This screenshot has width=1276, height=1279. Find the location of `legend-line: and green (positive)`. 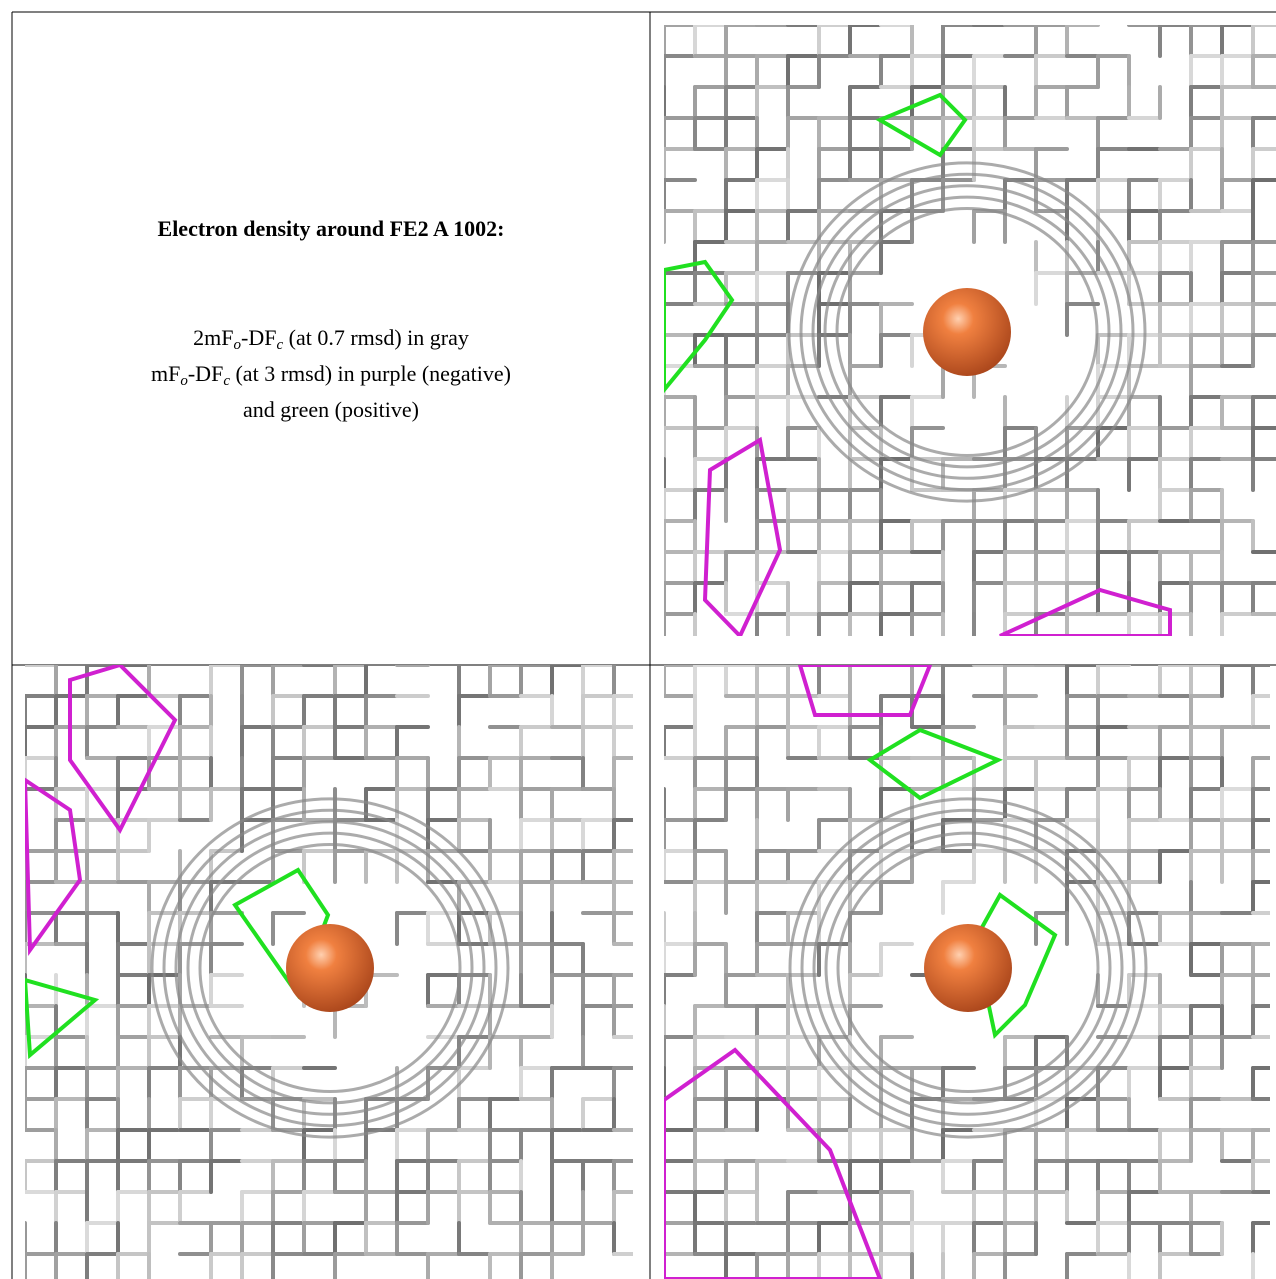

legend-line: and green (positive) is located at coordinates (331, 410).